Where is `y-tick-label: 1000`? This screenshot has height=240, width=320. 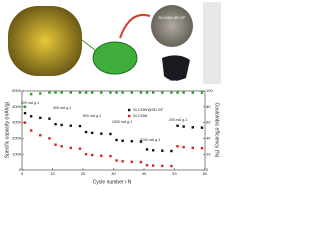
y-tick-label: 1000 is located at coordinates (17, 153).